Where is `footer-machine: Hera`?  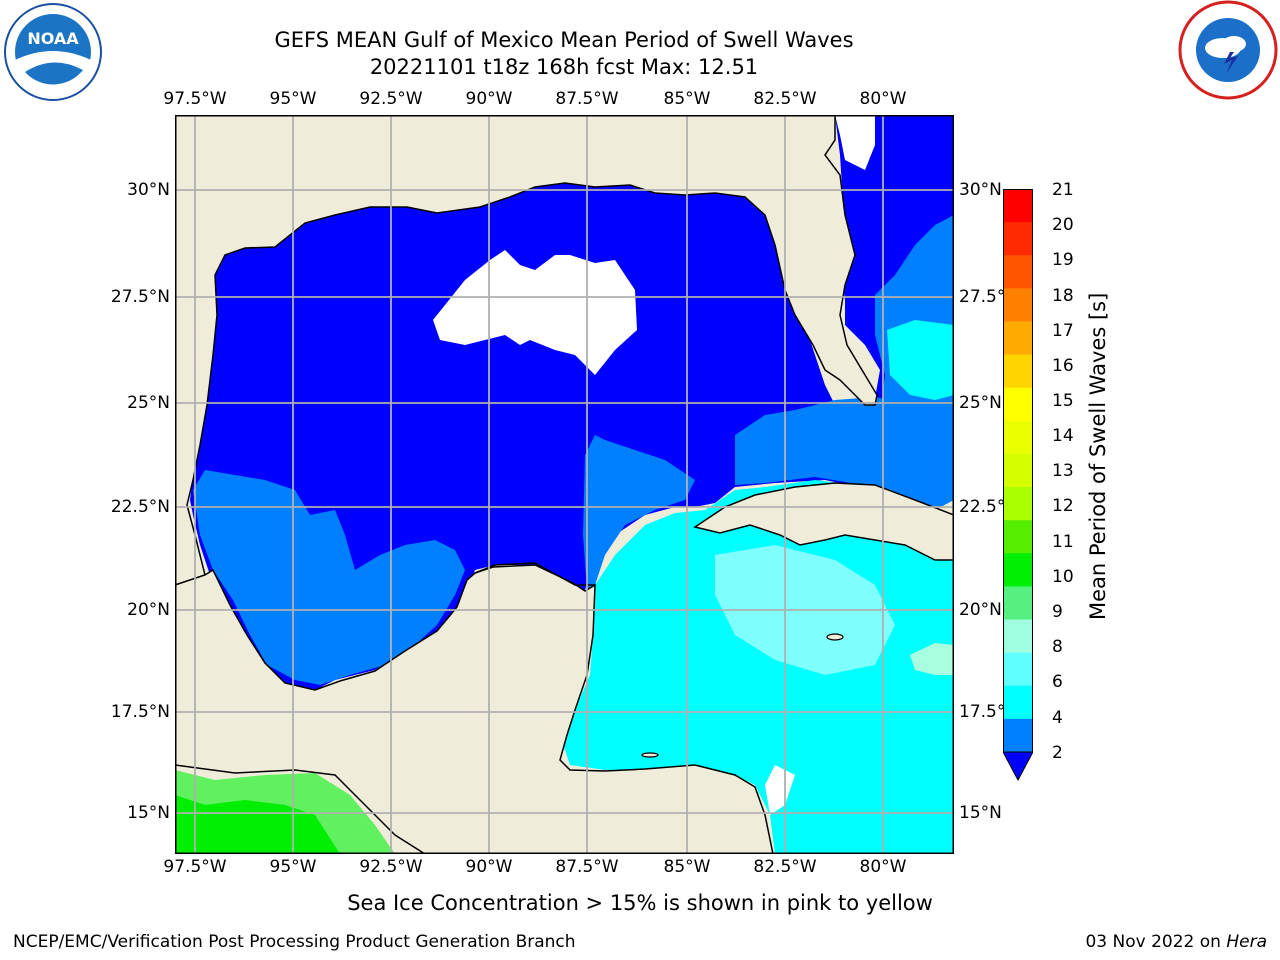
footer-machine: Hera is located at coordinates (1246, 942).